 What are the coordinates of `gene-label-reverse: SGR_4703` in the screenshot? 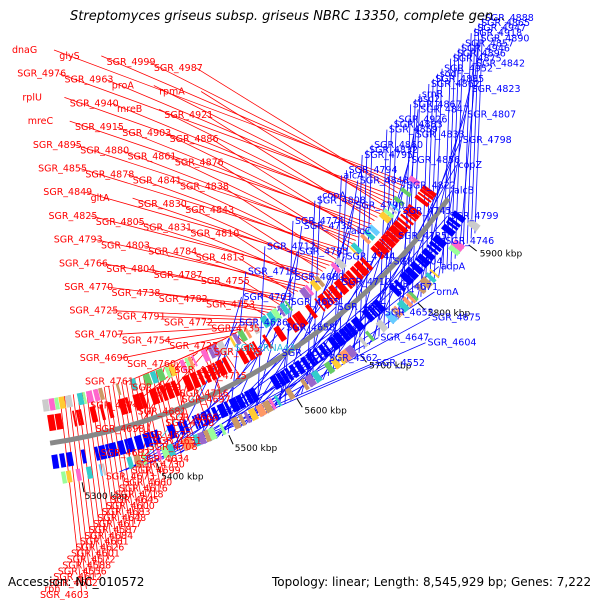 It's located at (268, 297).